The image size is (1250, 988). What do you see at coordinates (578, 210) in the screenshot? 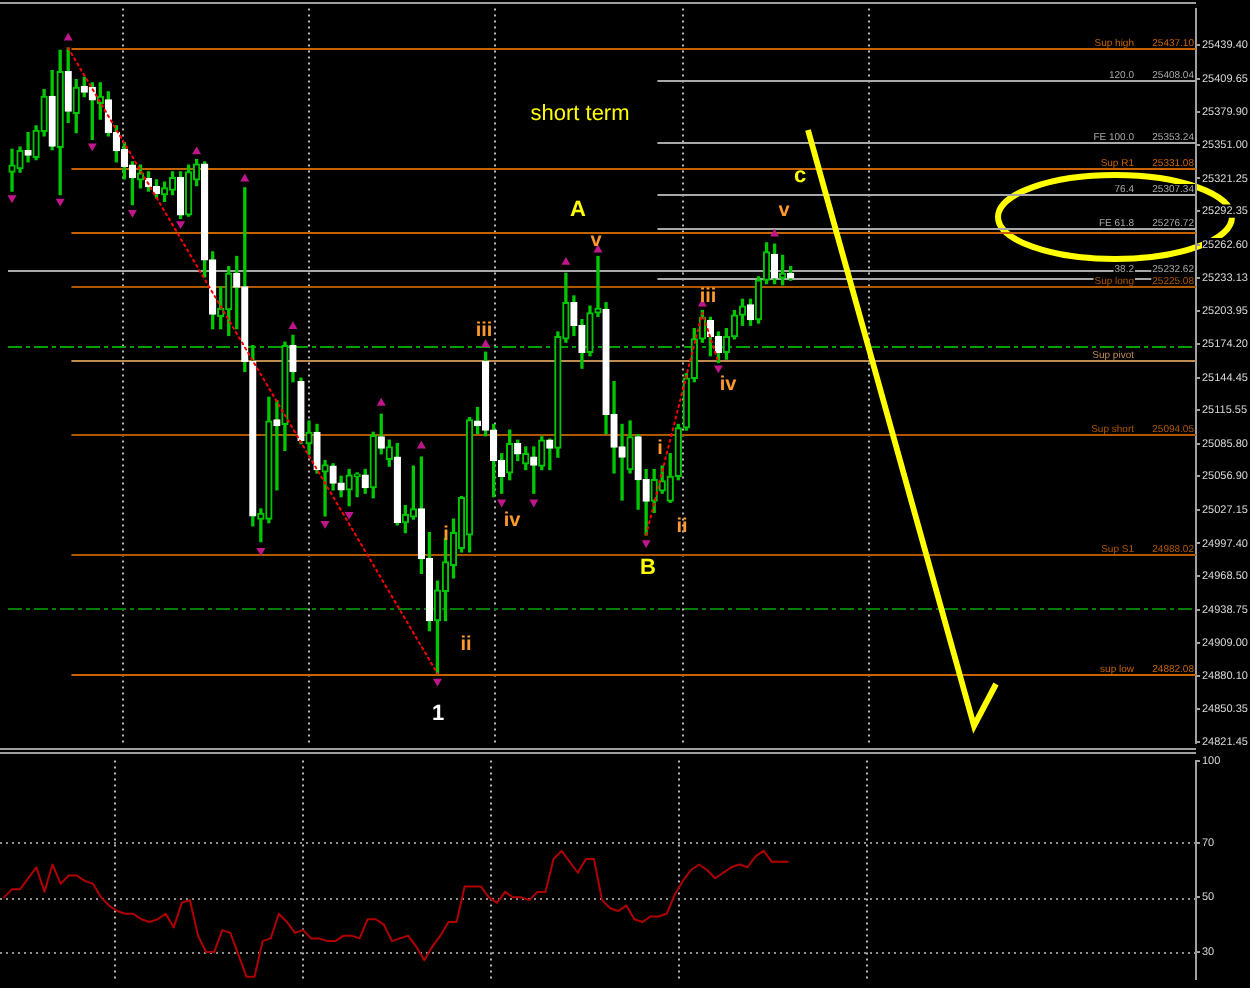
I see `annotation: A` at bounding box center [578, 210].